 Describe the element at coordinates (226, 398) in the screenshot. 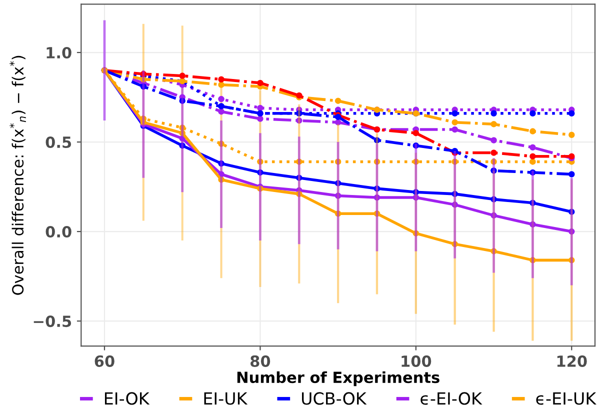

I see `legend-label: EI-UK` at that location.